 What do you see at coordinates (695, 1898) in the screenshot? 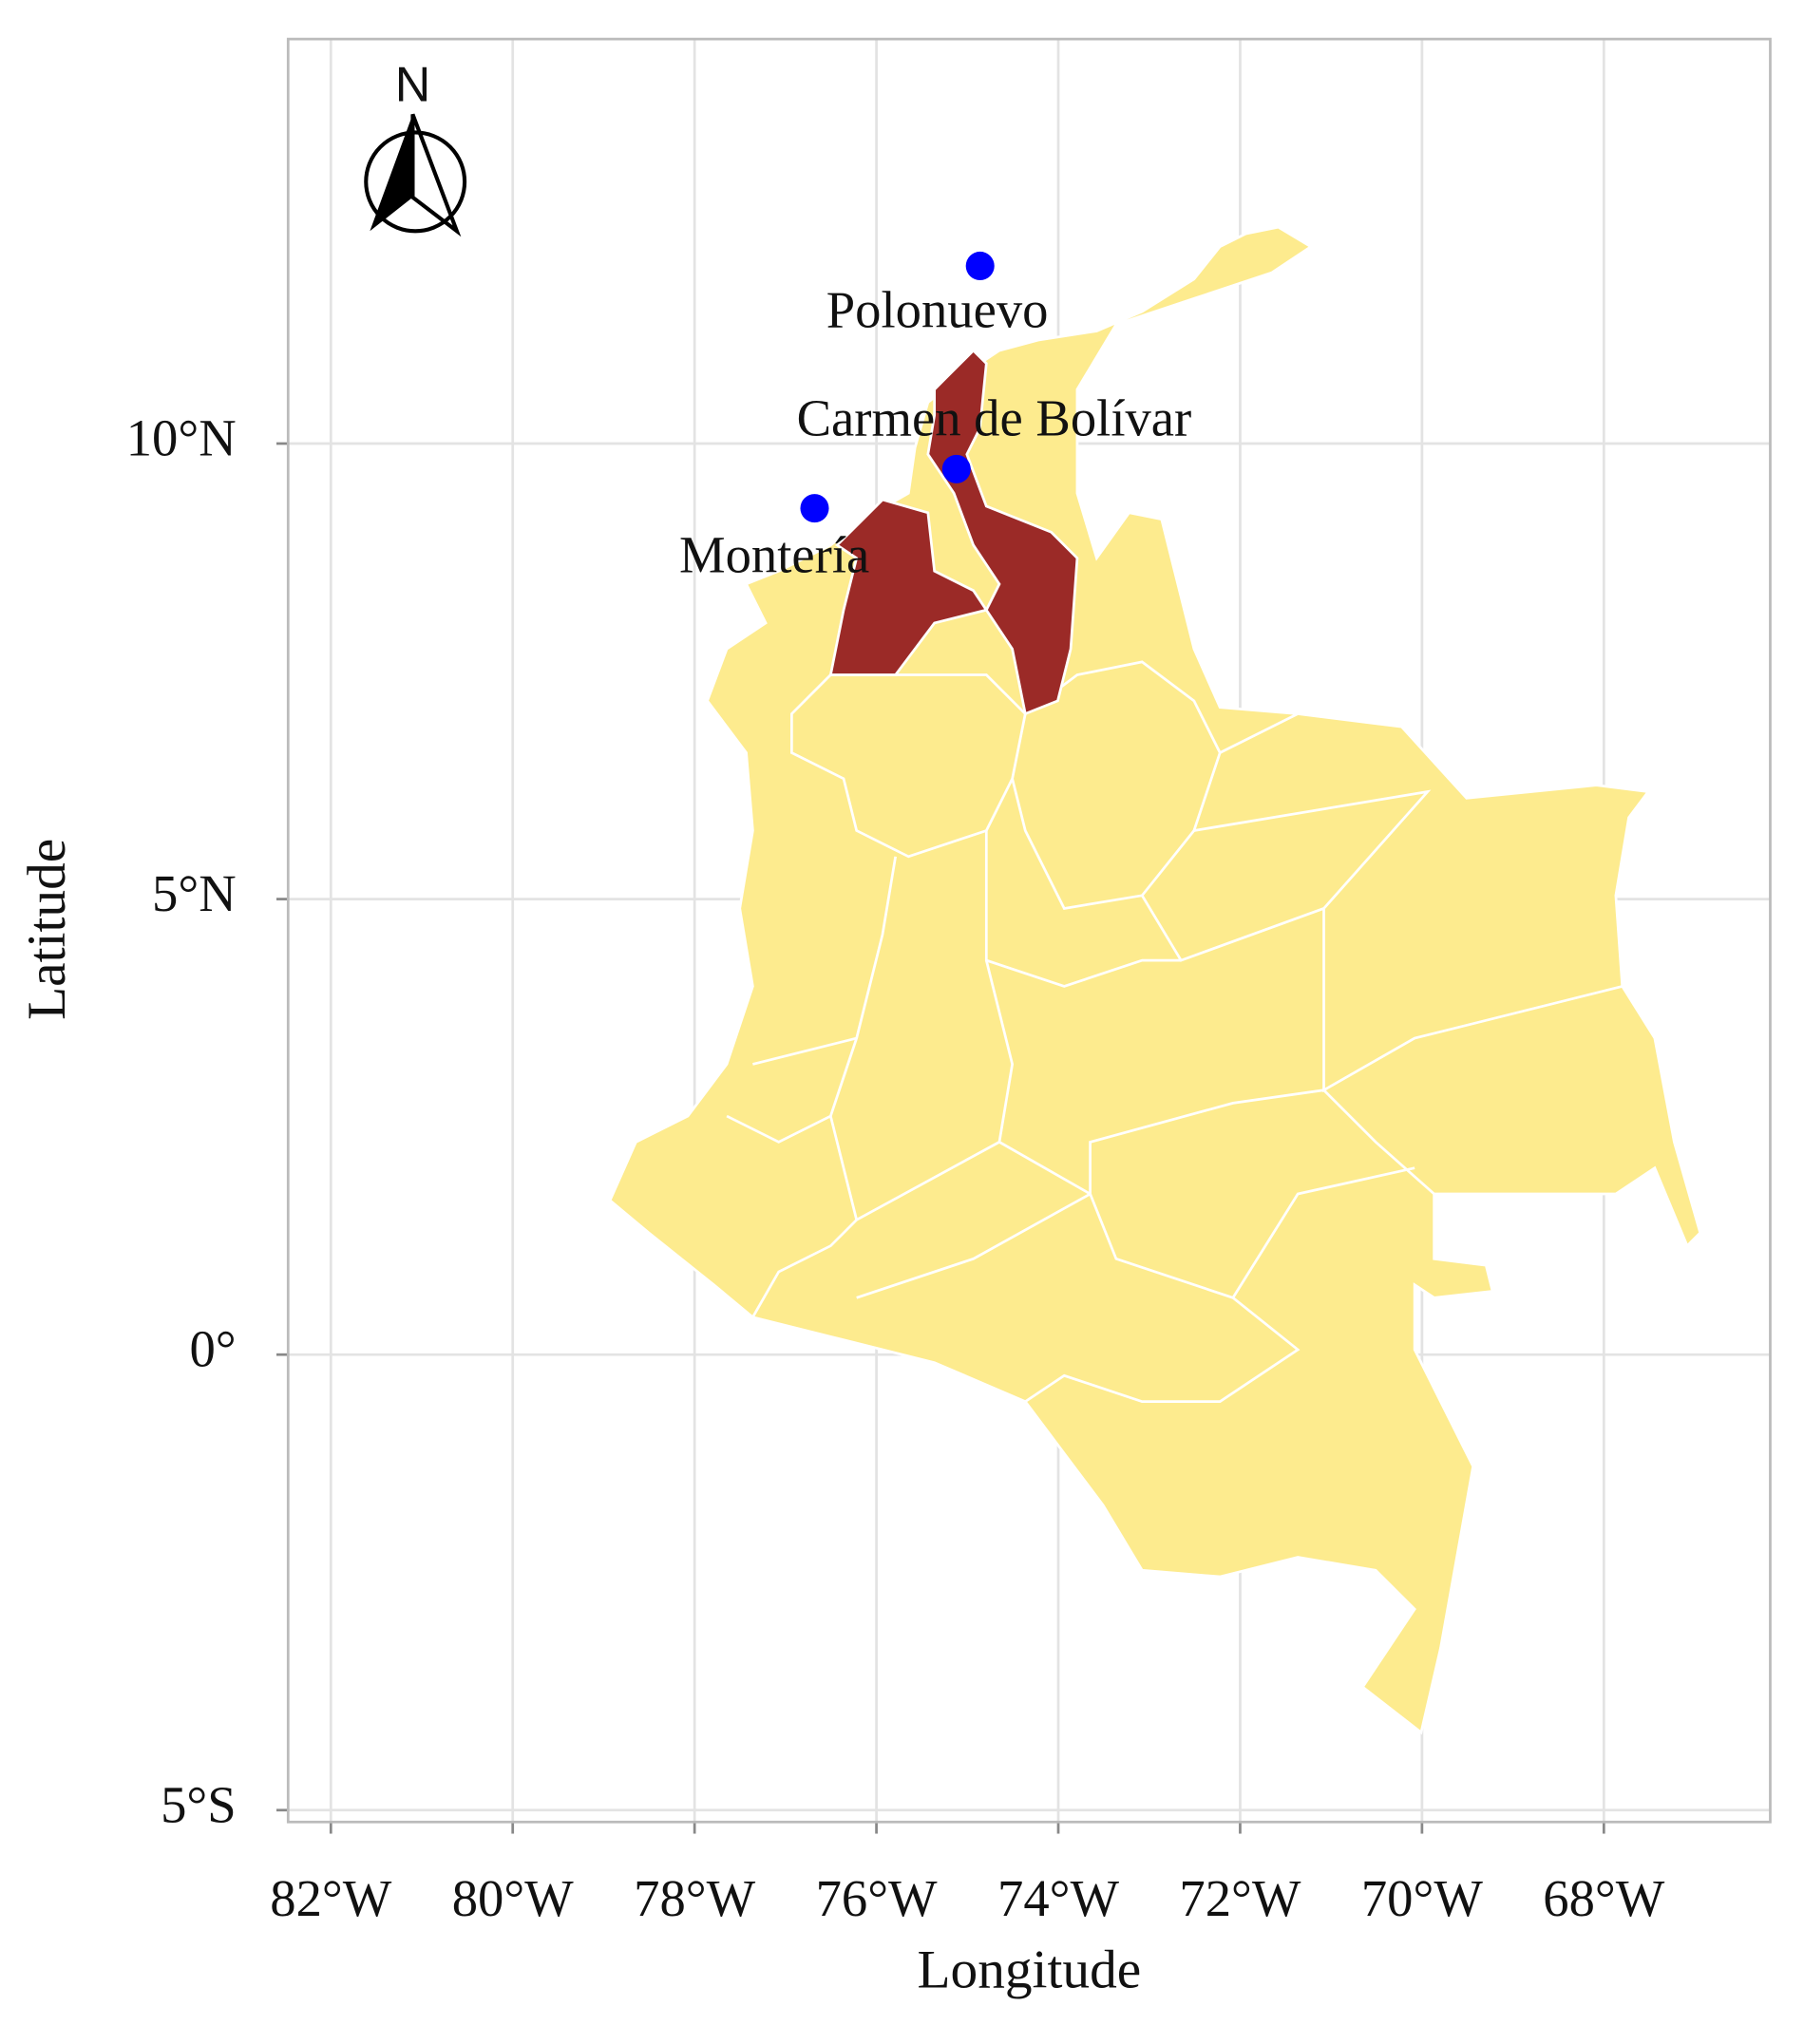
I see `x-tick-label: 78°W` at bounding box center [695, 1898].